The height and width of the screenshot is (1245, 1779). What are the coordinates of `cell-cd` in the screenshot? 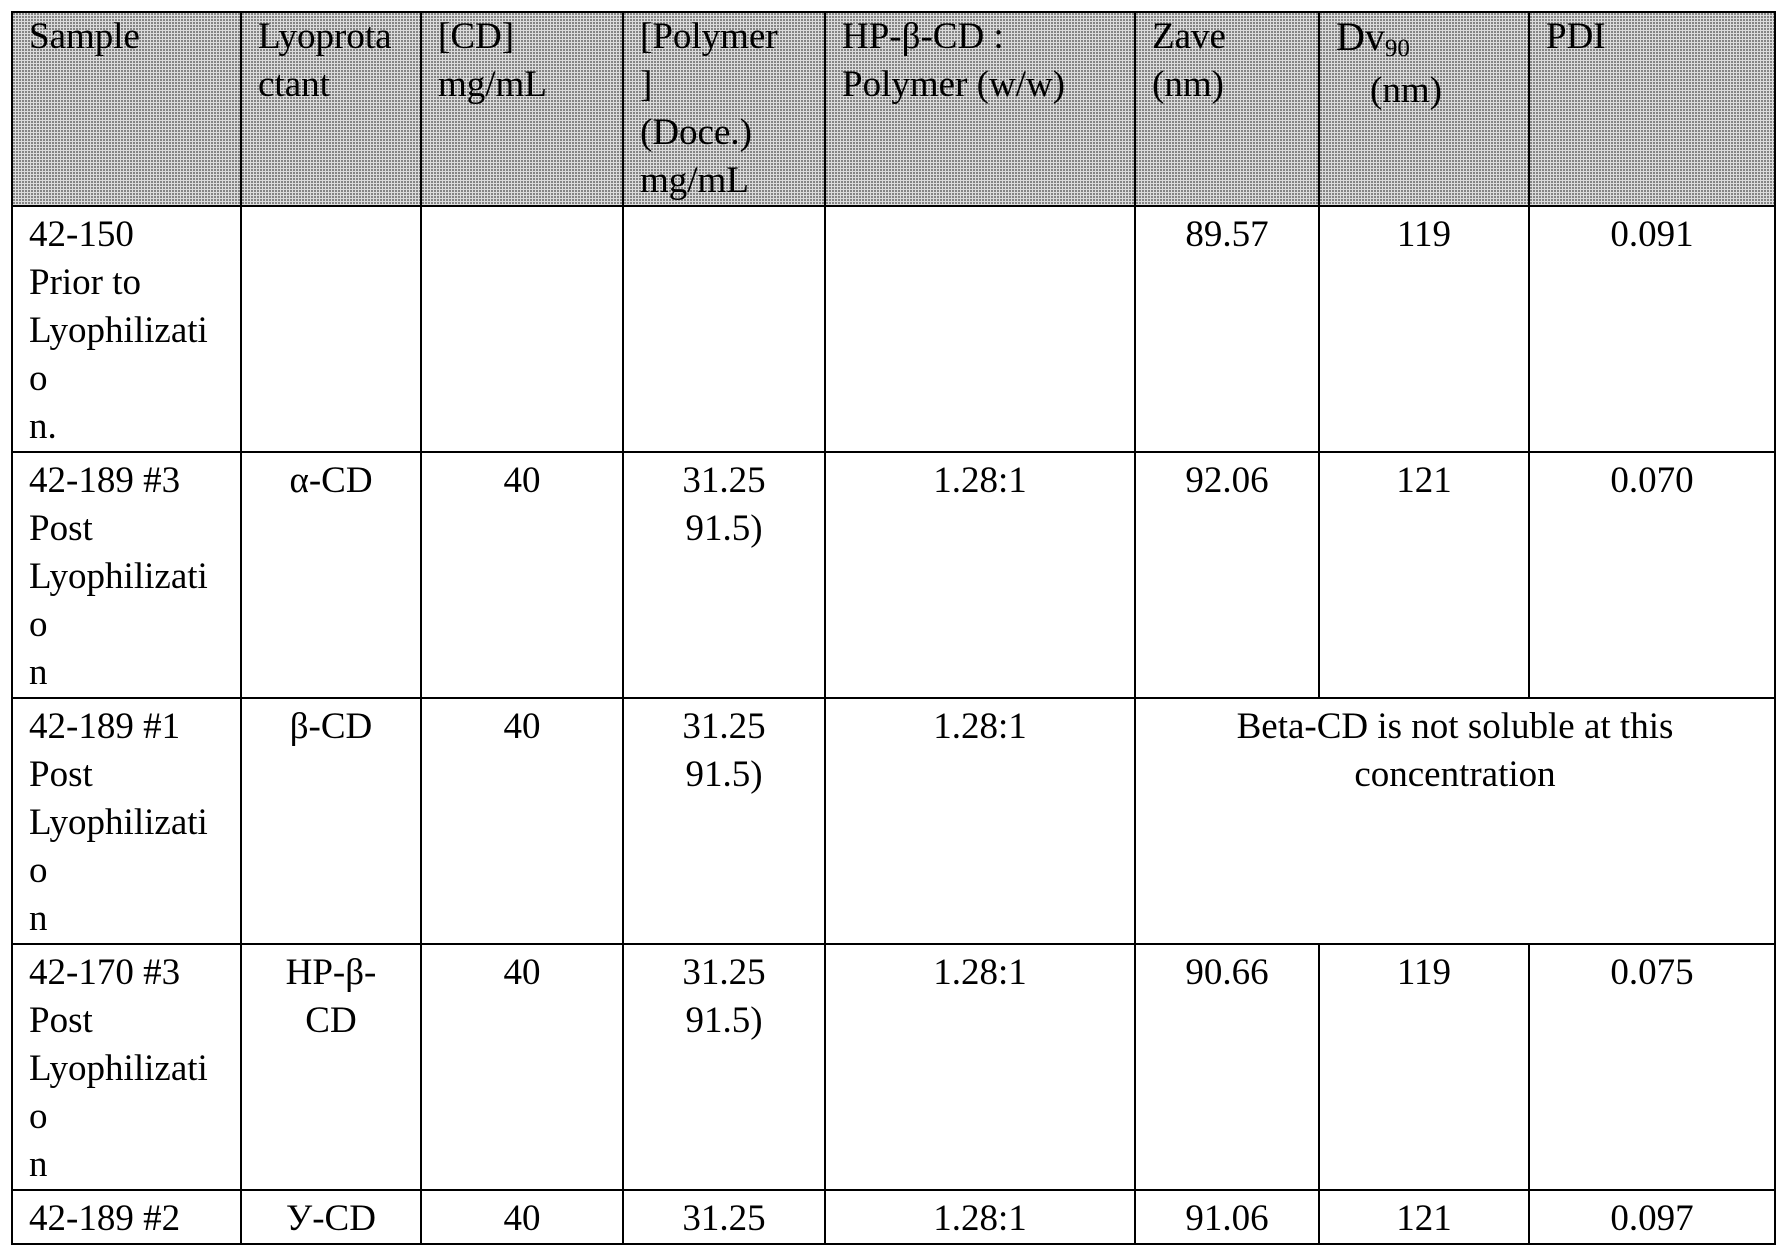 It's located at (522, 329).